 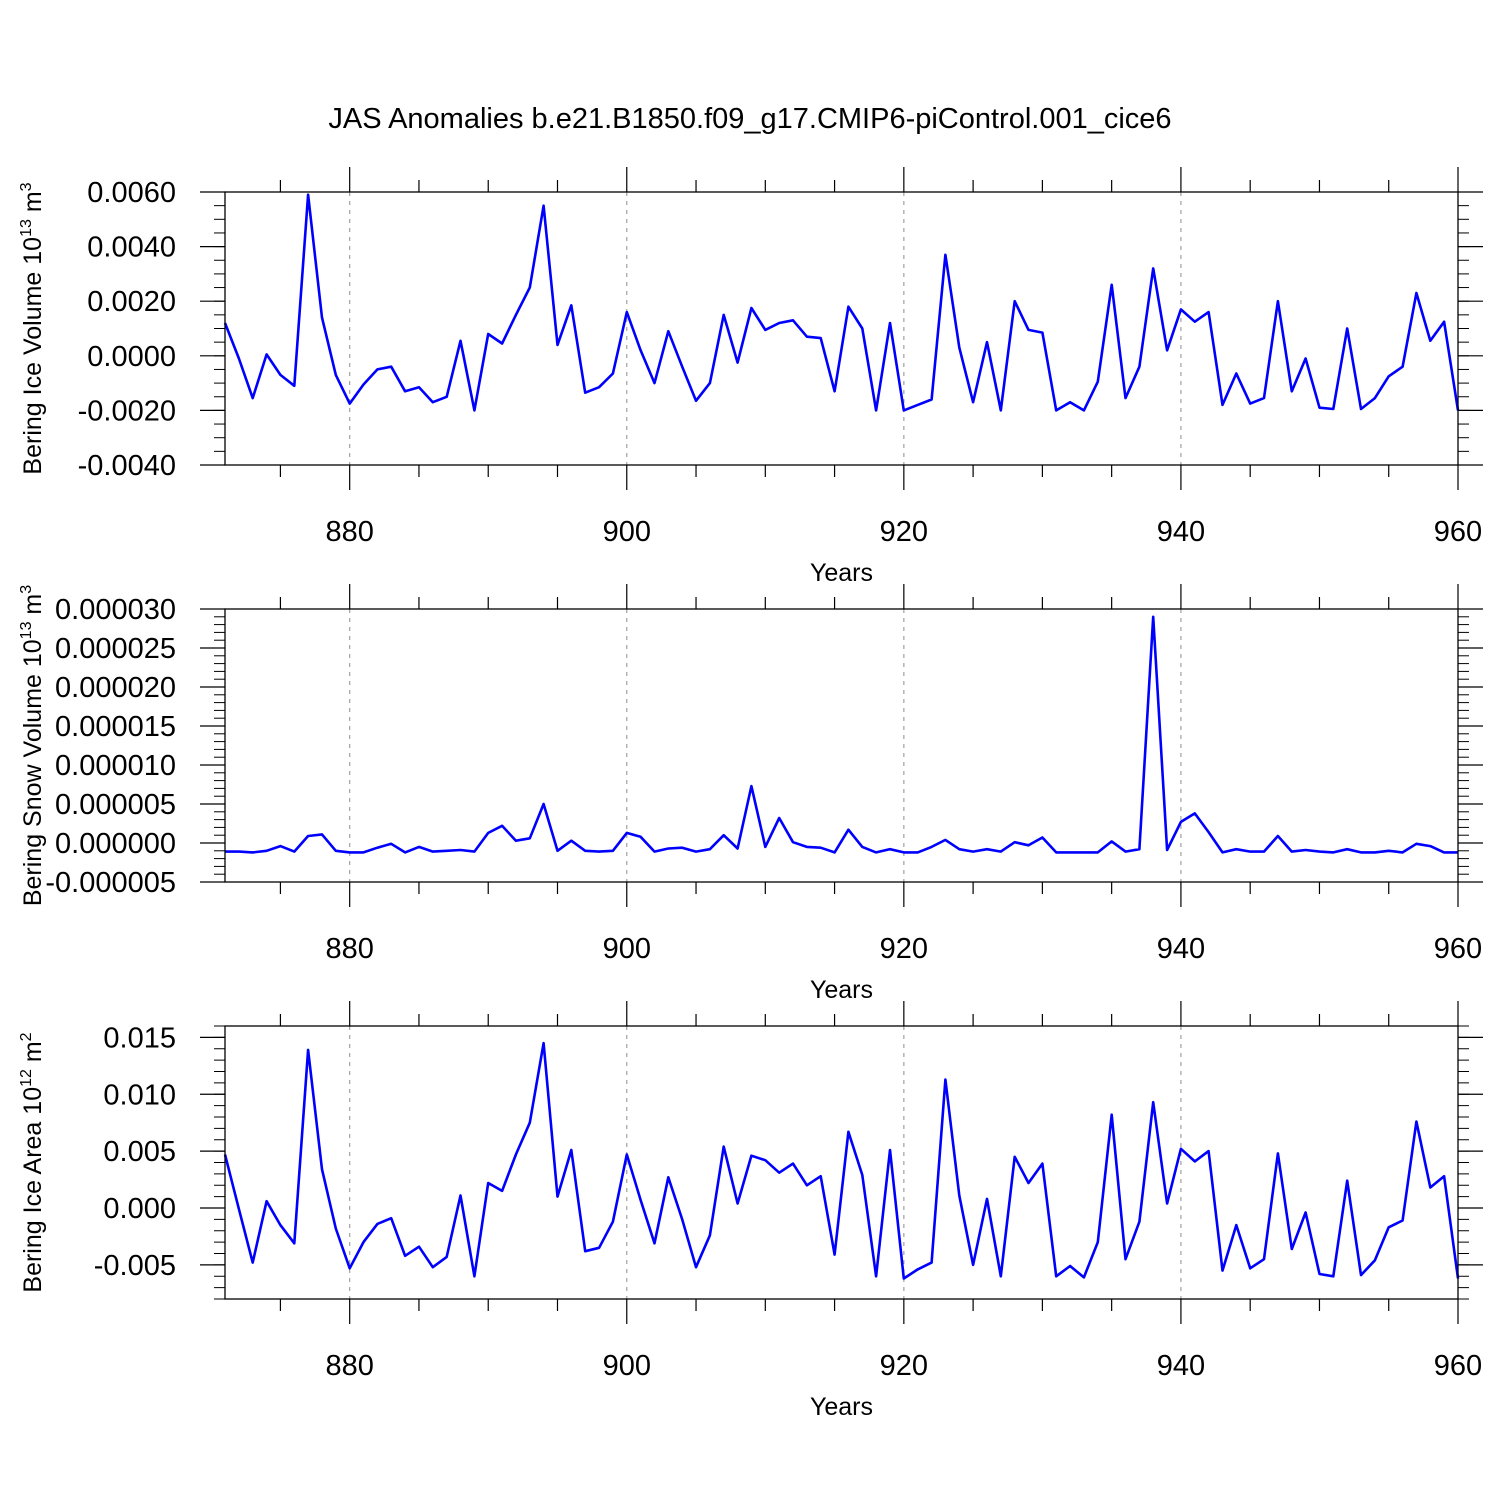 I want to click on y-tick-label: 0.000000, so click(x=115, y=844).